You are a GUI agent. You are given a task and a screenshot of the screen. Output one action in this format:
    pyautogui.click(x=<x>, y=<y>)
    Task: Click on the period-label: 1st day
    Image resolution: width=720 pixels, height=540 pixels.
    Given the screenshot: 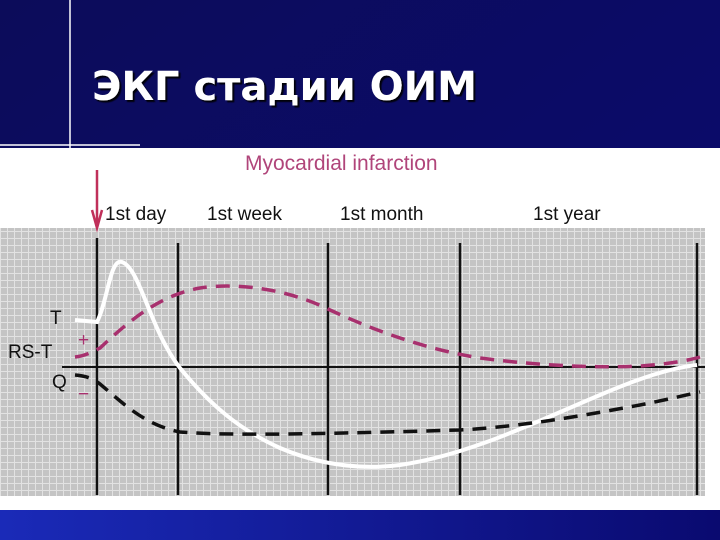 What is the action you would take?
    pyautogui.click(x=136, y=214)
    